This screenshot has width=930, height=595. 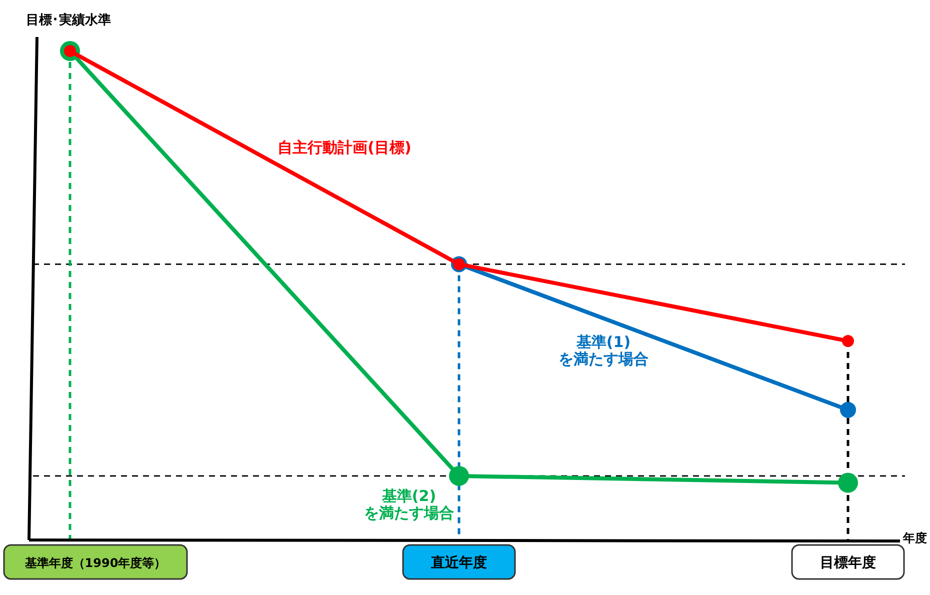 What do you see at coordinates (68, 20) in the screenshot?
I see `y-axis-title: 目標･実績水準` at bounding box center [68, 20].